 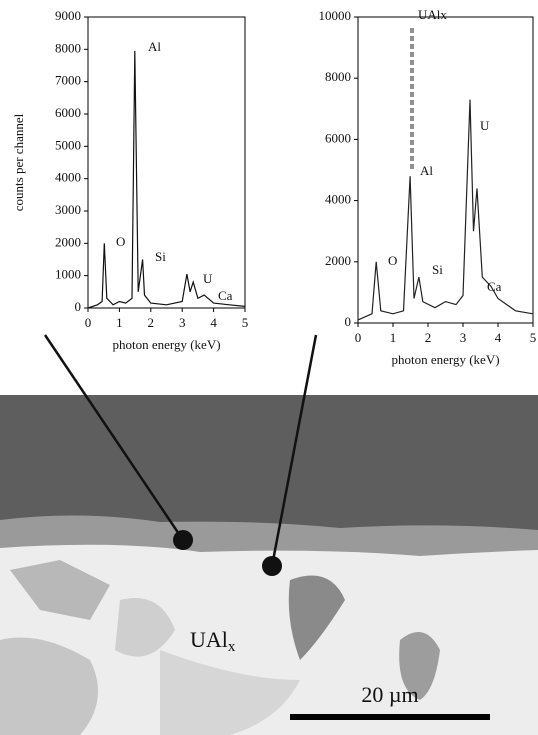 What do you see at coordinates (68, 80) in the screenshot?
I see `y-tick-label: 7000` at bounding box center [68, 80].